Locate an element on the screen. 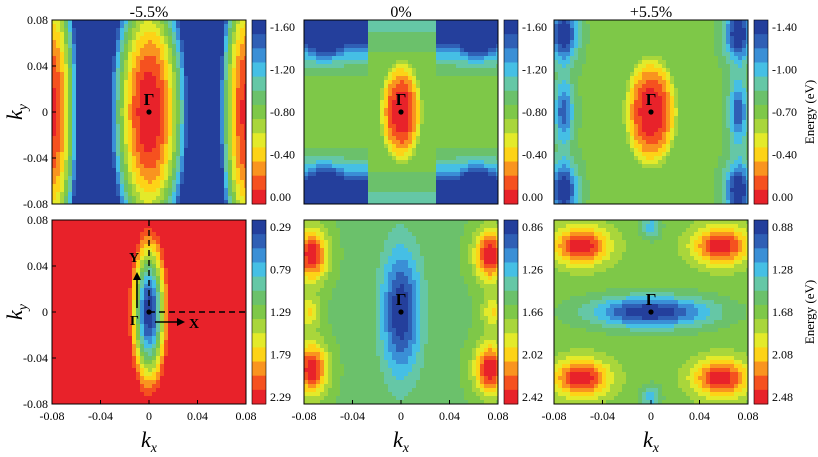 The width and height of the screenshot is (818, 457). contour-fill is located at coordinates (401, 112).